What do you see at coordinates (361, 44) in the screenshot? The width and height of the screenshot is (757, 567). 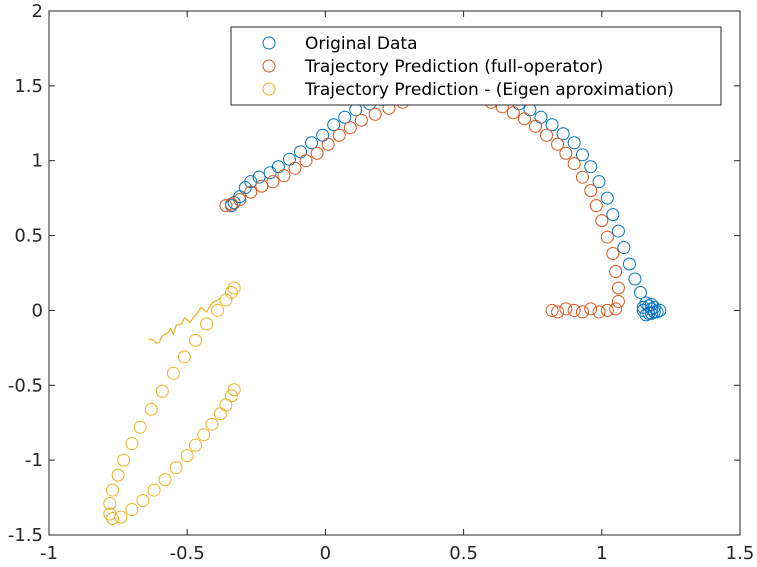 I see `legend-label: Original Data` at bounding box center [361, 44].